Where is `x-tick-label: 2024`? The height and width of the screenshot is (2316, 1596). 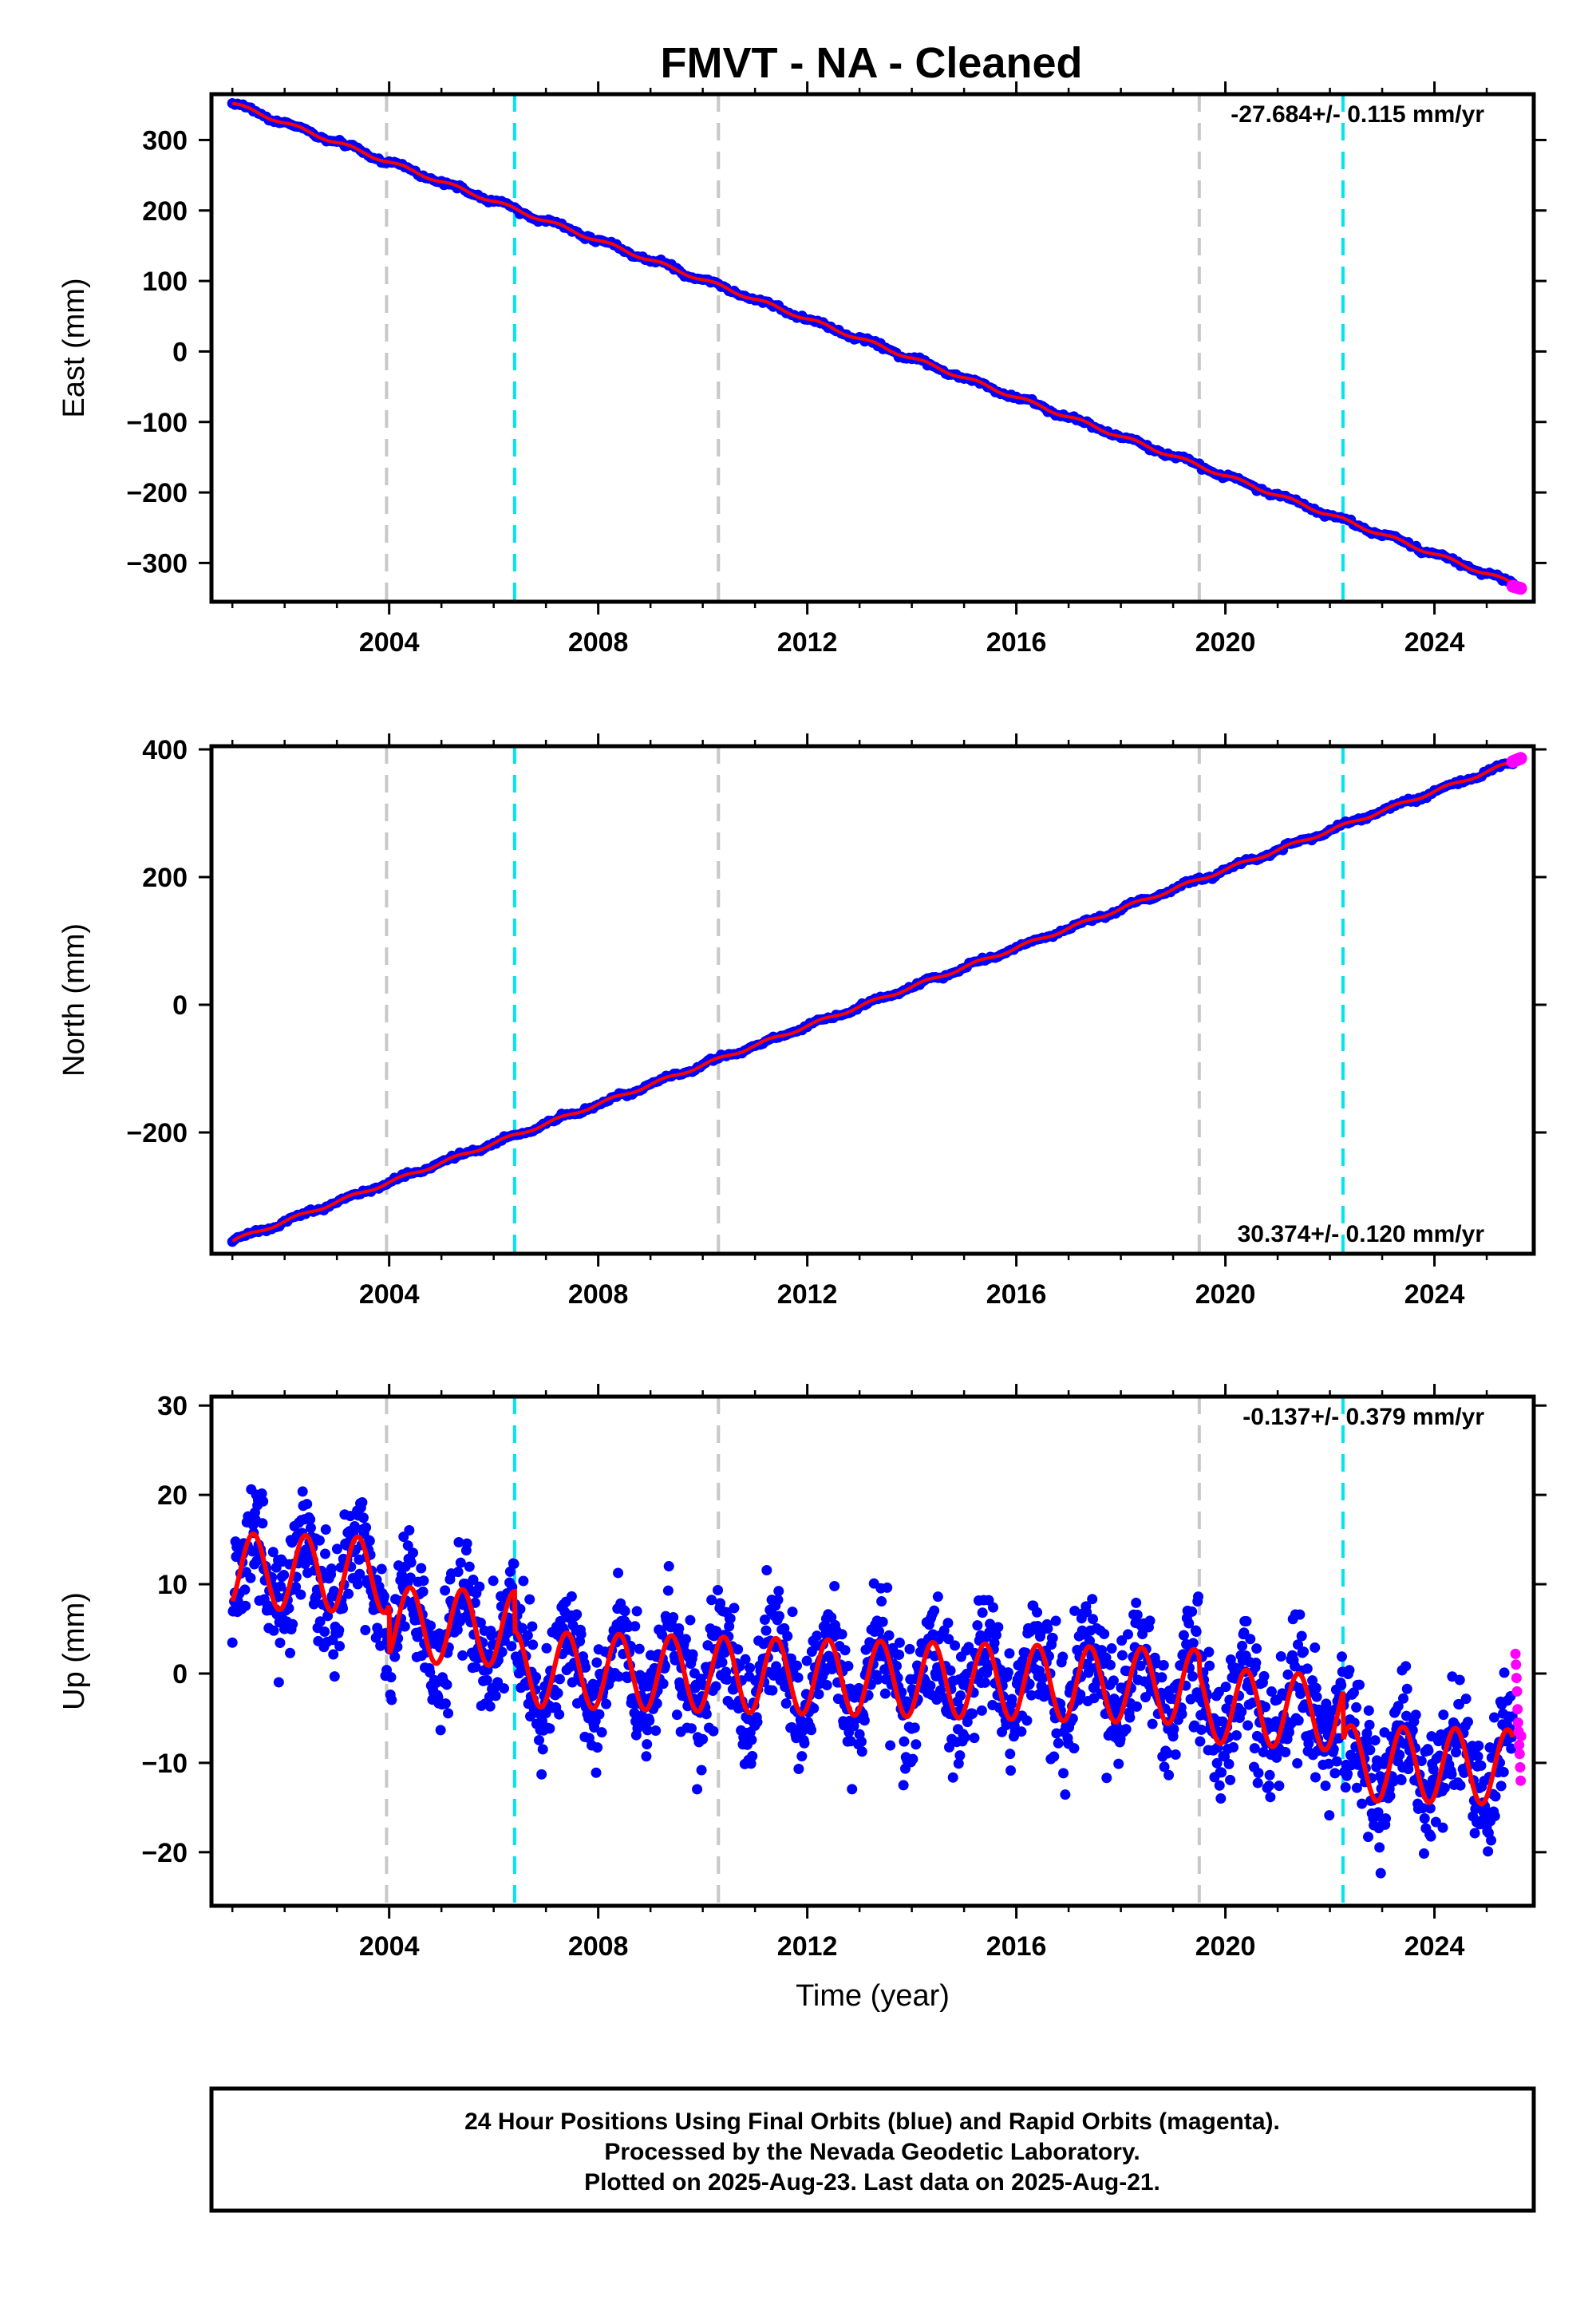
x-tick-label: 2024 is located at coordinates (1434, 1947).